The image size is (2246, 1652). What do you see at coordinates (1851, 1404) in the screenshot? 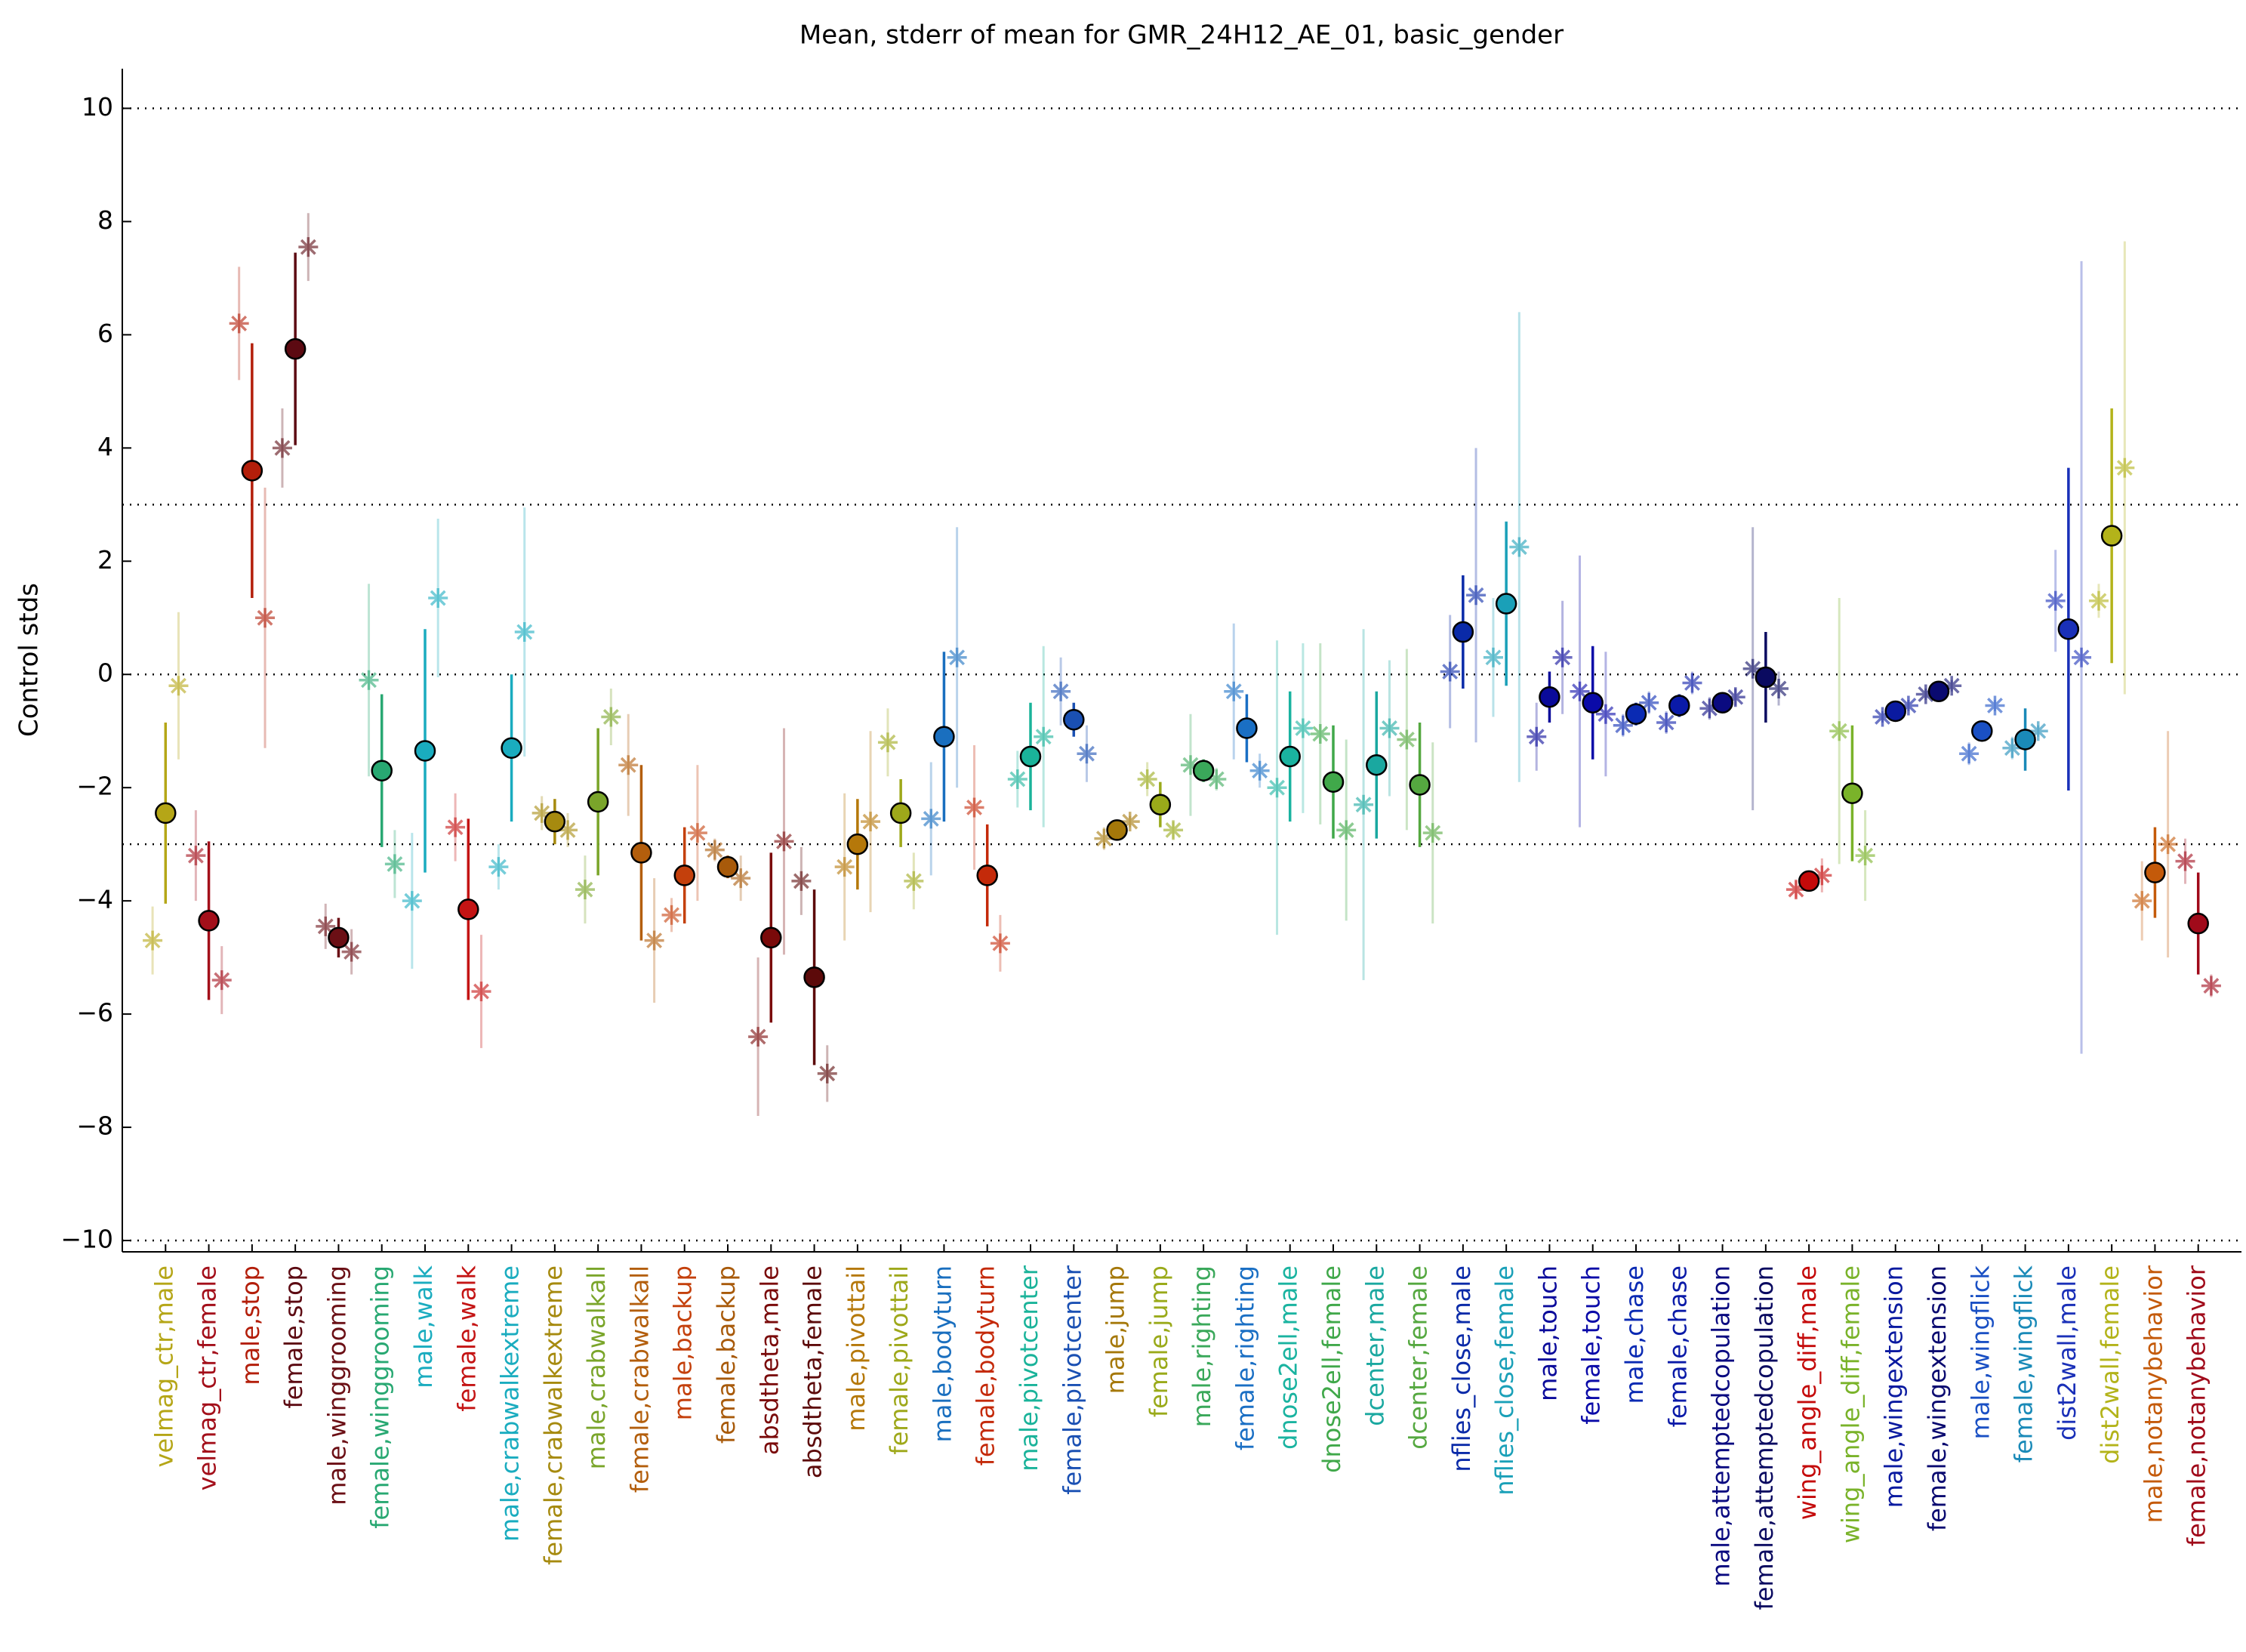
I see `x-tick-label: wing_angle_diff,female` at bounding box center [1851, 1404].